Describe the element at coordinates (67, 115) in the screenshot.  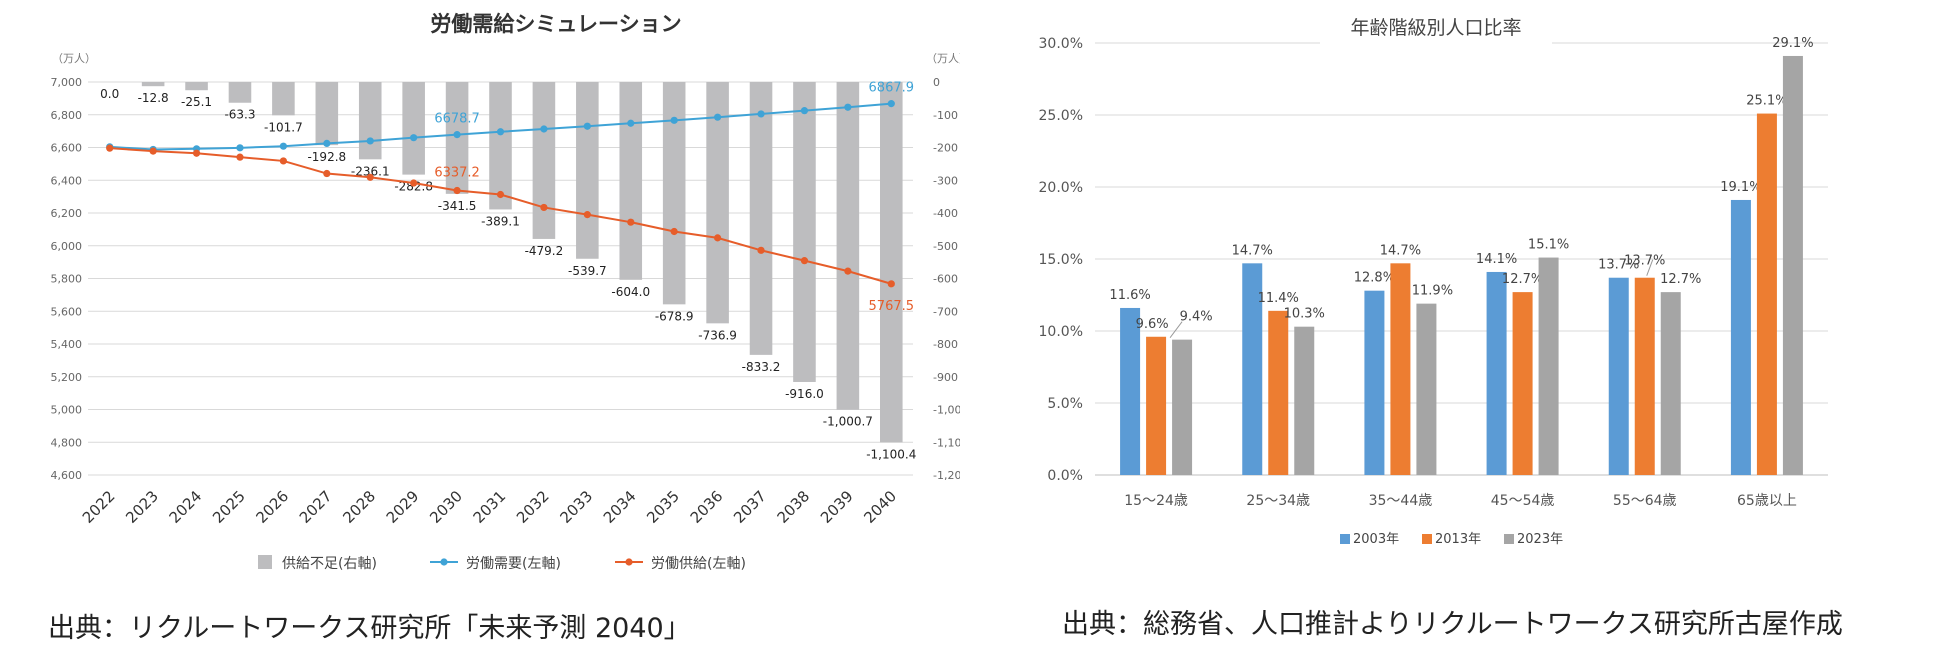
I see `left-tick-label: 6,800` at that location.